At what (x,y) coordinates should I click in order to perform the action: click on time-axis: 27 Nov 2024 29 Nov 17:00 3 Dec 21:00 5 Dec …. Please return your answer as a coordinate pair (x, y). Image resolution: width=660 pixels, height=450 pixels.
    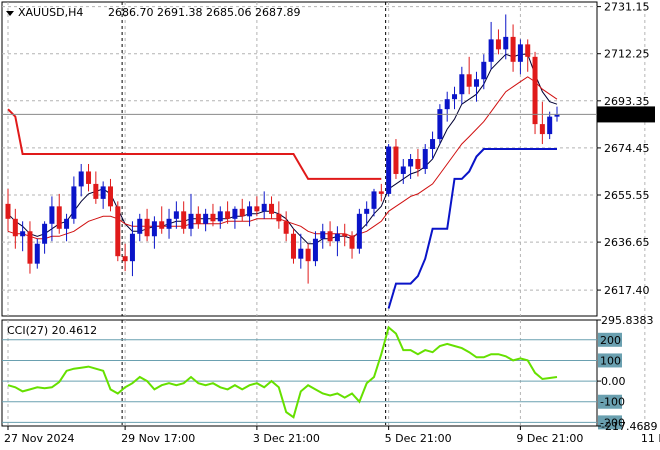
    Looking at the image, I should click on (332, 435).